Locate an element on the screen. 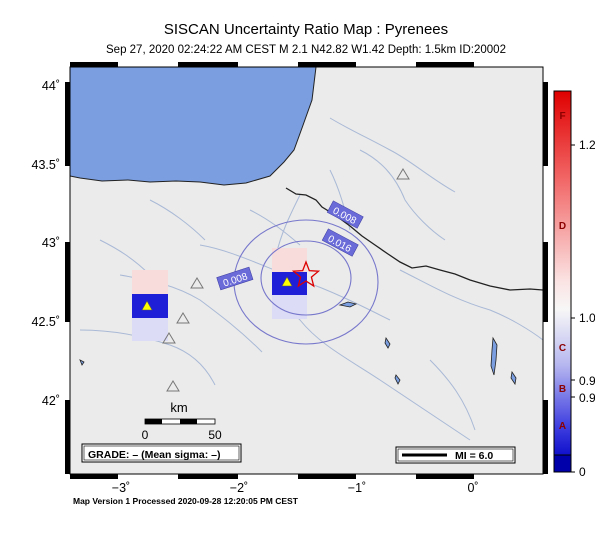  colorbar-letter: A is located at coordinates (562, 426).